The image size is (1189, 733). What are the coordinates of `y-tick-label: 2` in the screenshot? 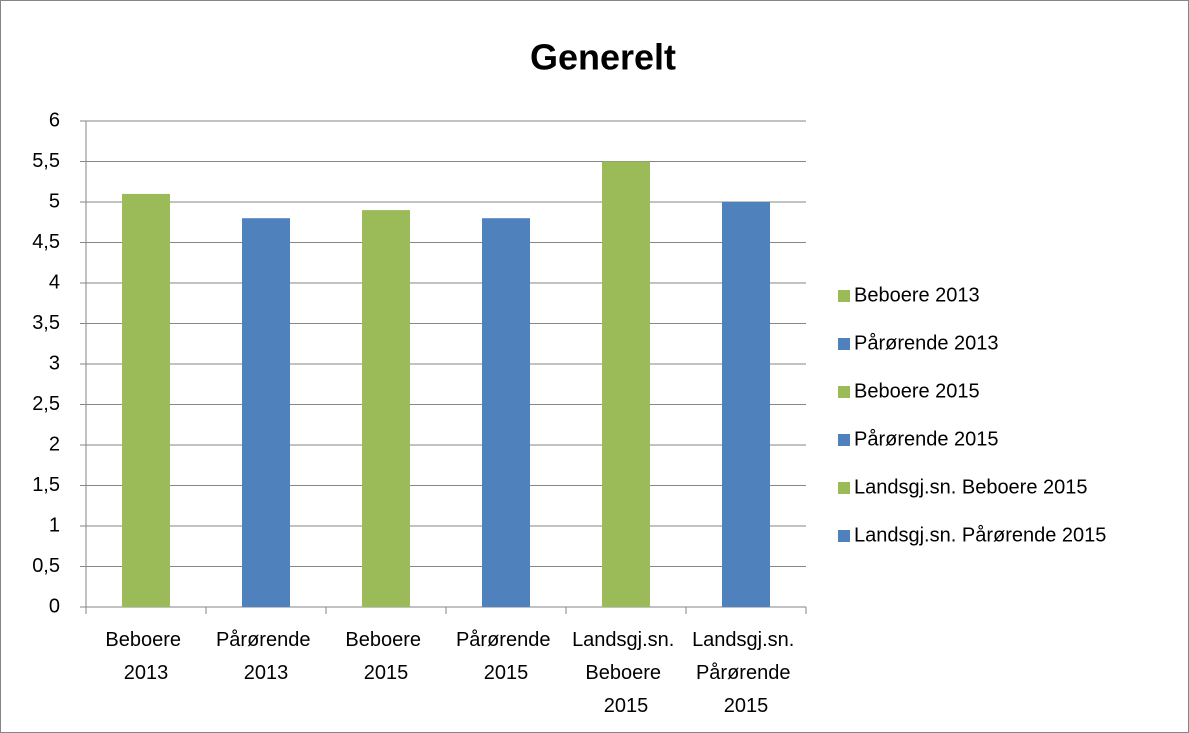 It's located at (54, 444).